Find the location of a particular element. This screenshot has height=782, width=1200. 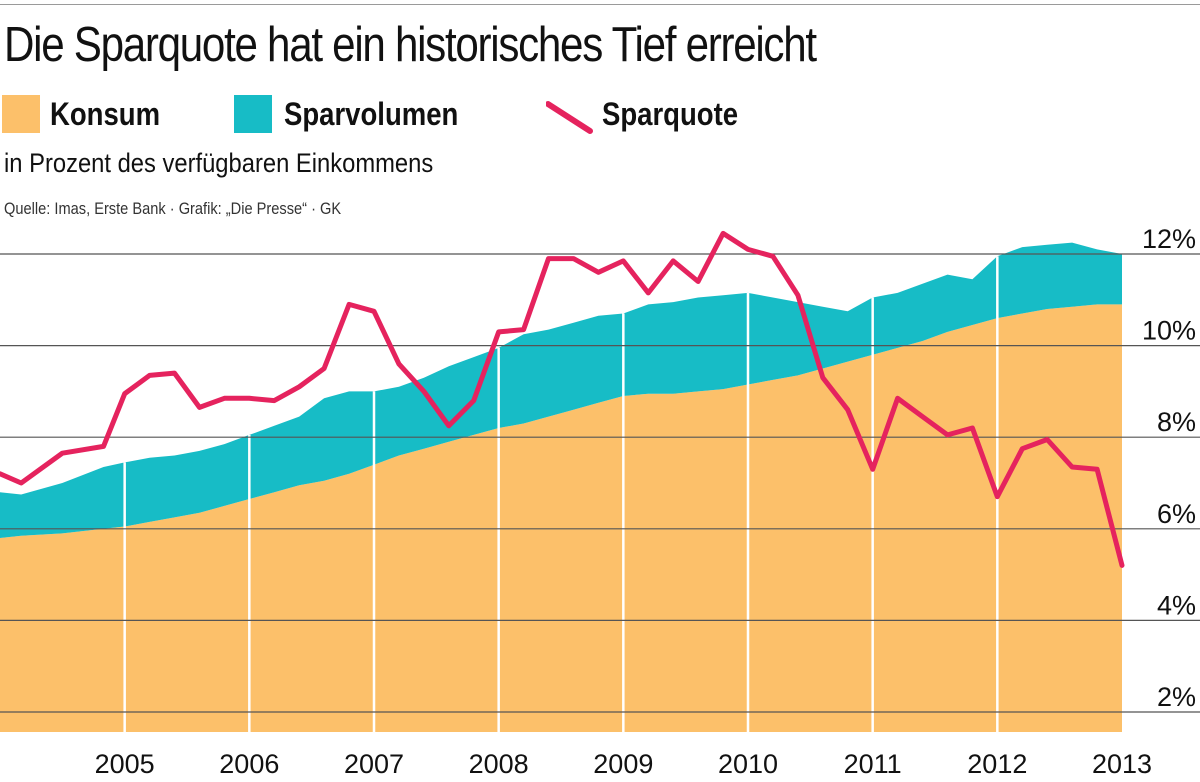

y-tick-label: 12% is located at coordinates (1169, 239).